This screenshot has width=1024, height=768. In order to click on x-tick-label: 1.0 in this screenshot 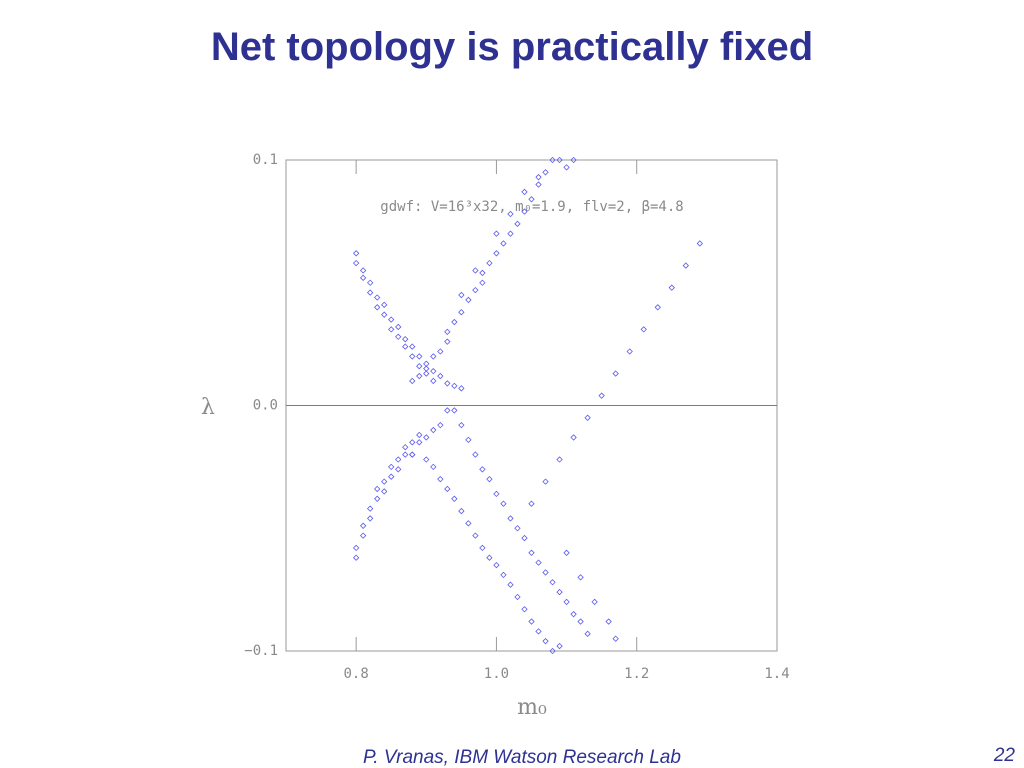, I will do `click(496, 674)`.